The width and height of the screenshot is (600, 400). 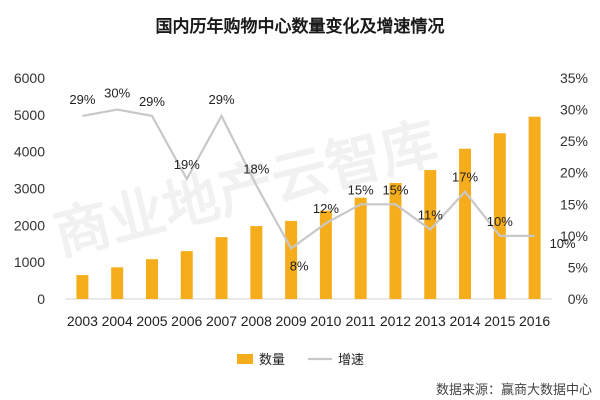 What do you see at coordinates (151, 321) in the screenshot?
I see `x-tick: 2005` at bounding box center [151, 321].